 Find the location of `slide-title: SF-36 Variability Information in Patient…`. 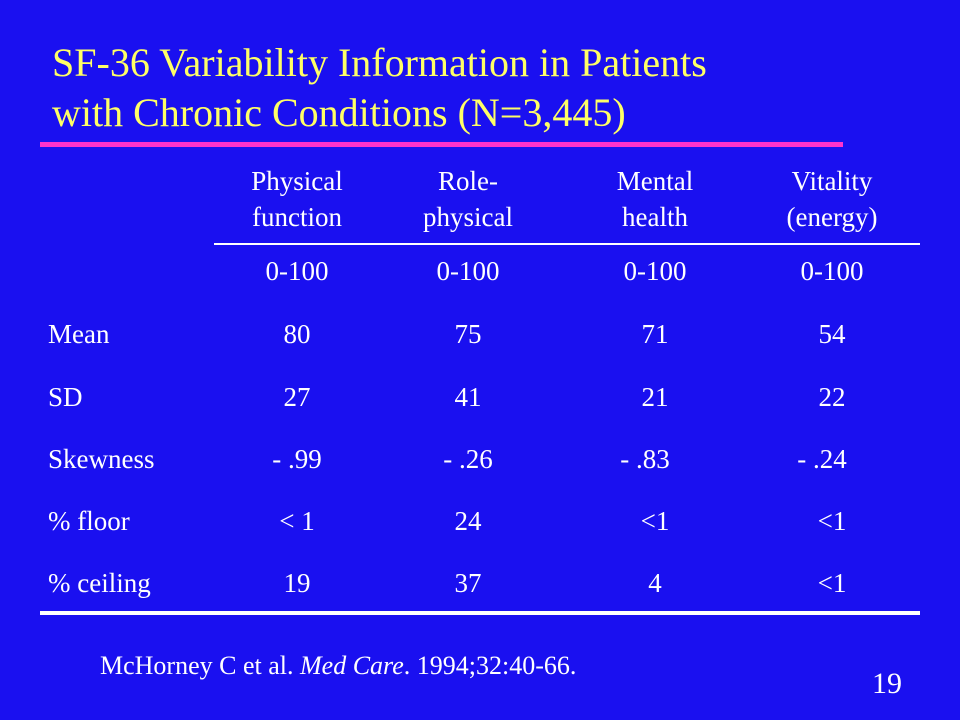

slide-title: SF-36 Variability Information in Patient… is located at coordinates (482, 88).